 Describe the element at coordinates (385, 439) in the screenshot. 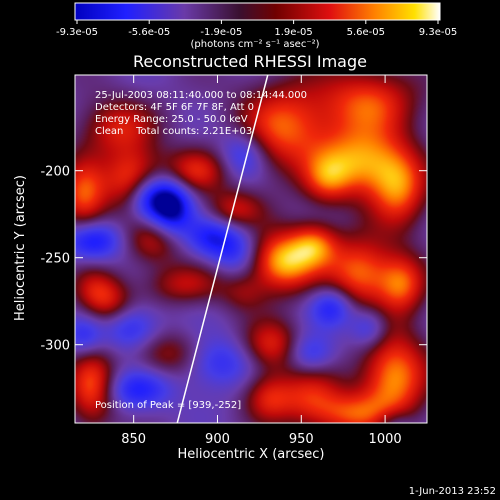

I see `x-tick-label: 1000` at that location.